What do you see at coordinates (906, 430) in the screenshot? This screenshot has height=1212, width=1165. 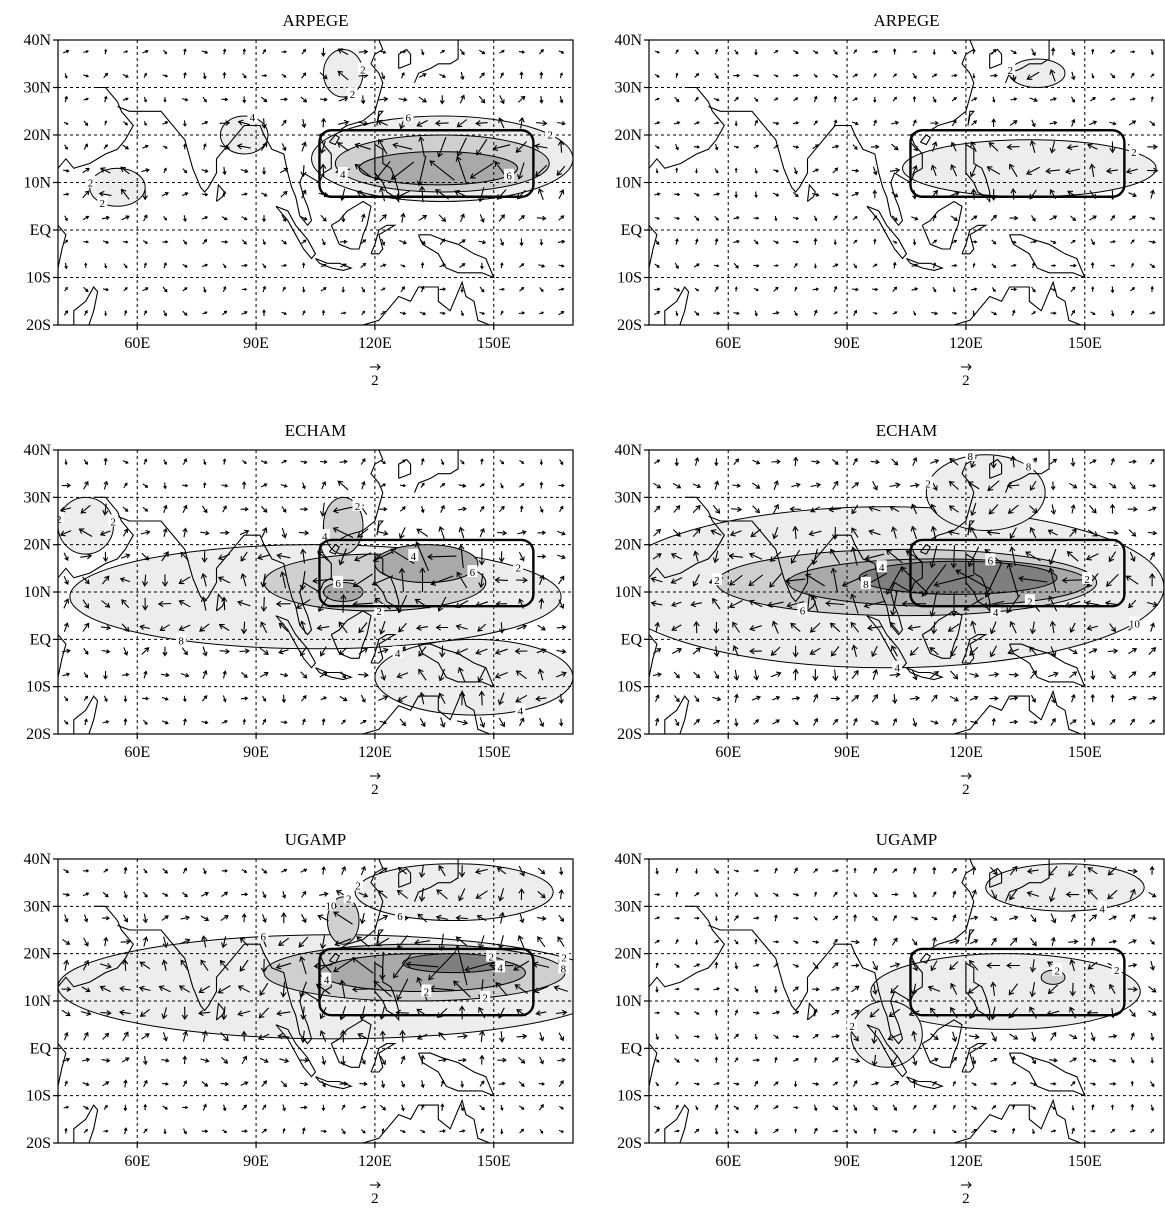 I see `panel-title: ECHAM` at bounding box center [906, 430].